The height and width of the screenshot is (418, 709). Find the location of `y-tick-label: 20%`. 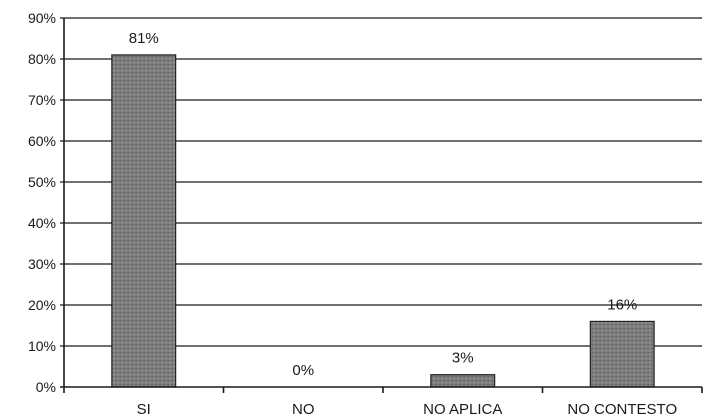

y-tick-label: 20% is located at coordinates (42, 305).